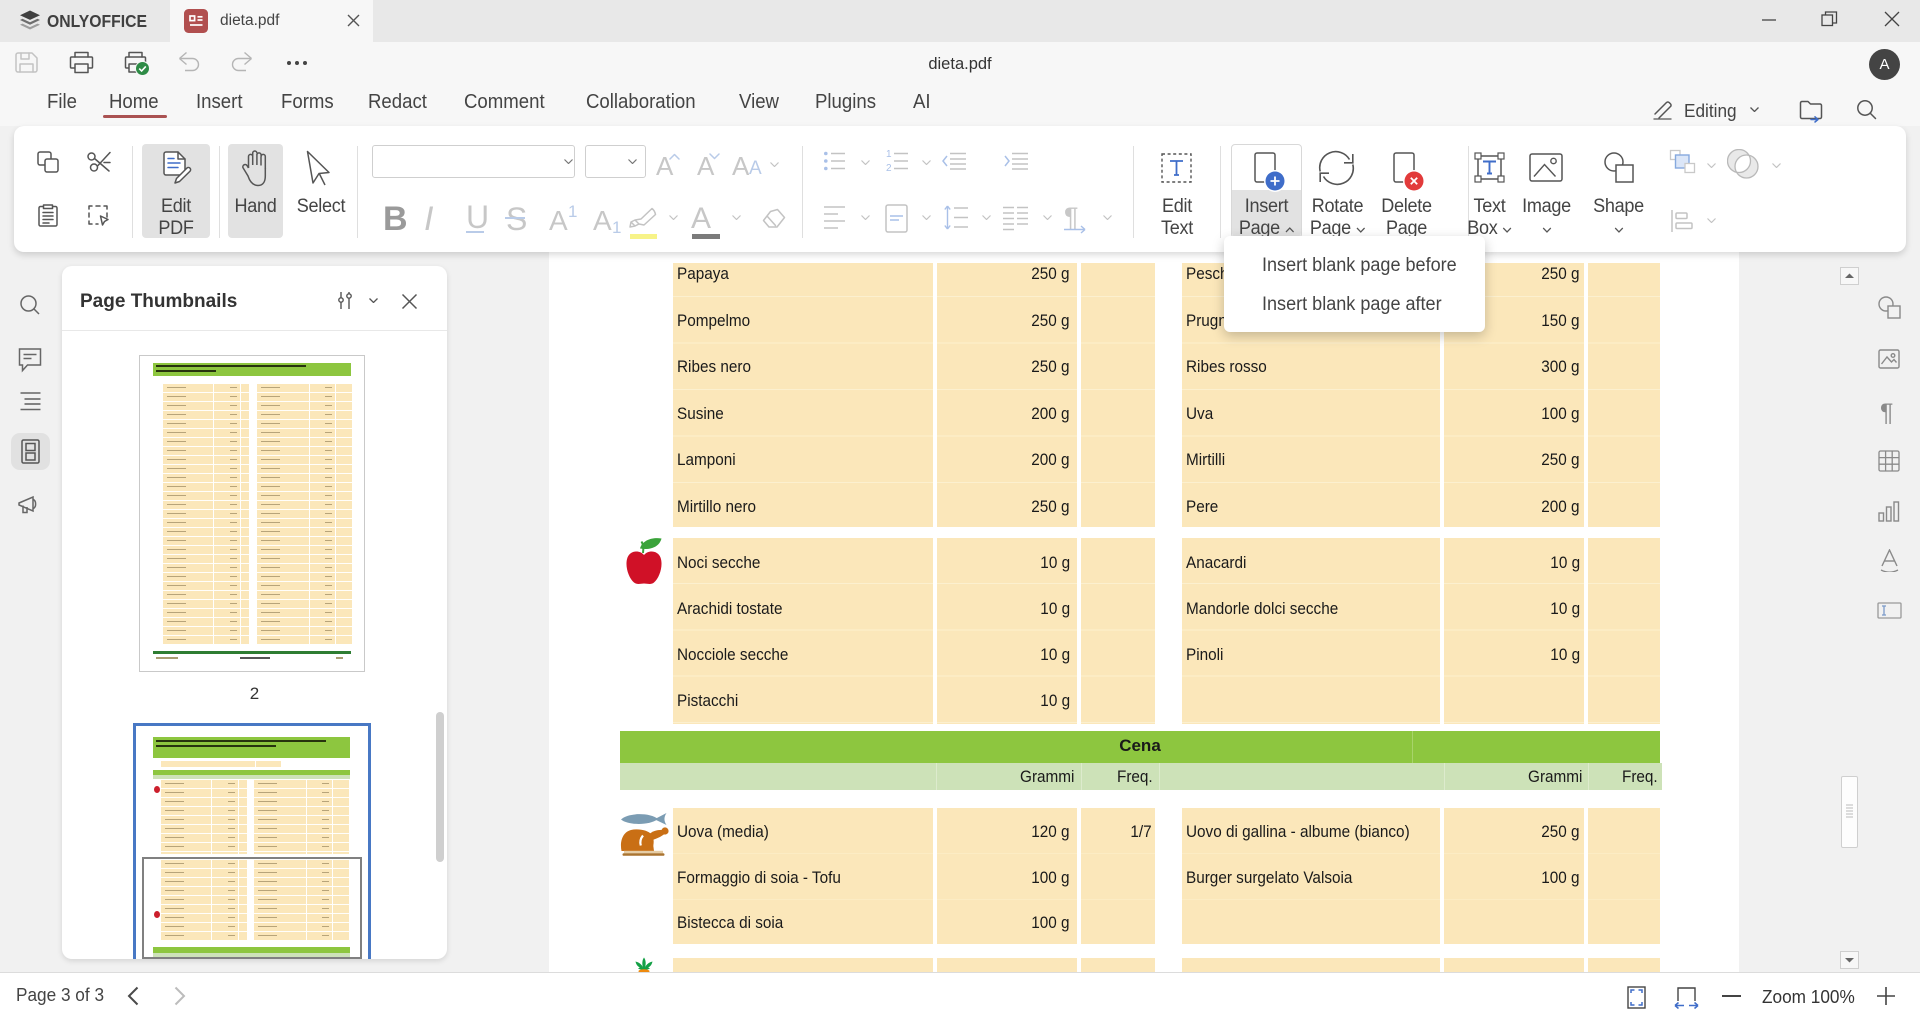 This screenshot has height=1022, width=1920. I want to click on svg-text: 2, so click(889, 167).